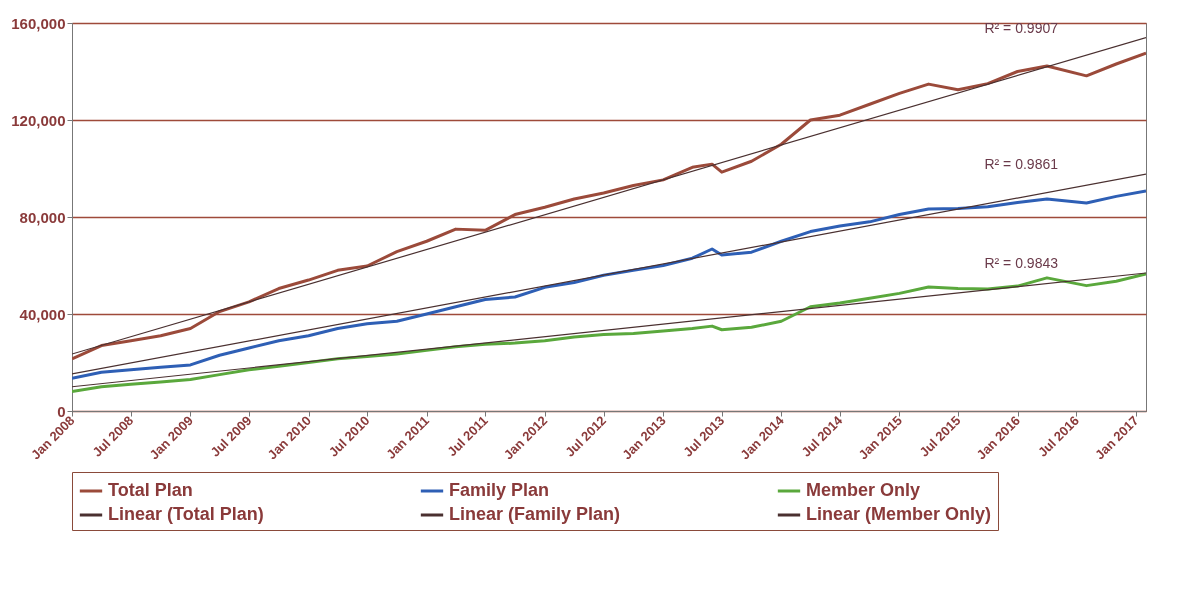  What do you see at coordinates (1021, 27) in the screenshot?
I see `annotation: R² = 0.9907` at bounding box center [1021, 27].